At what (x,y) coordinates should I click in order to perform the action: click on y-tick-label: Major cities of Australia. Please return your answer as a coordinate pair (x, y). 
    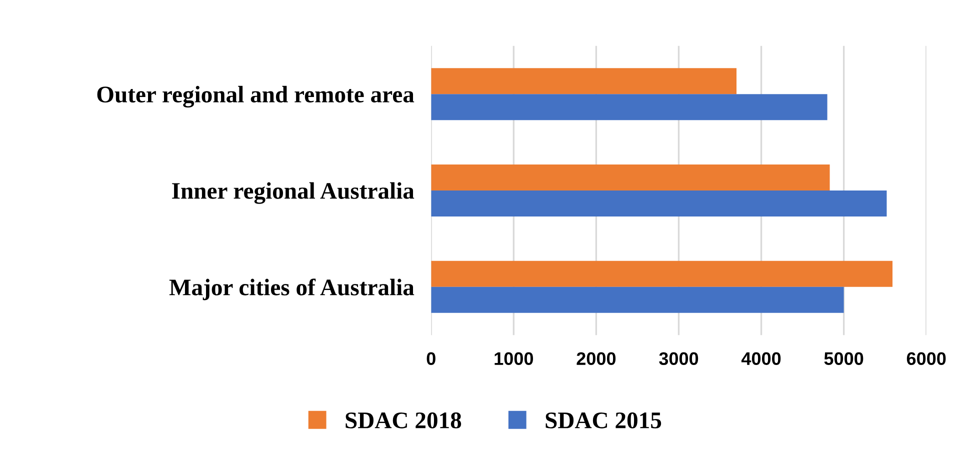
    Looking at the image, I should click on (291, 289).